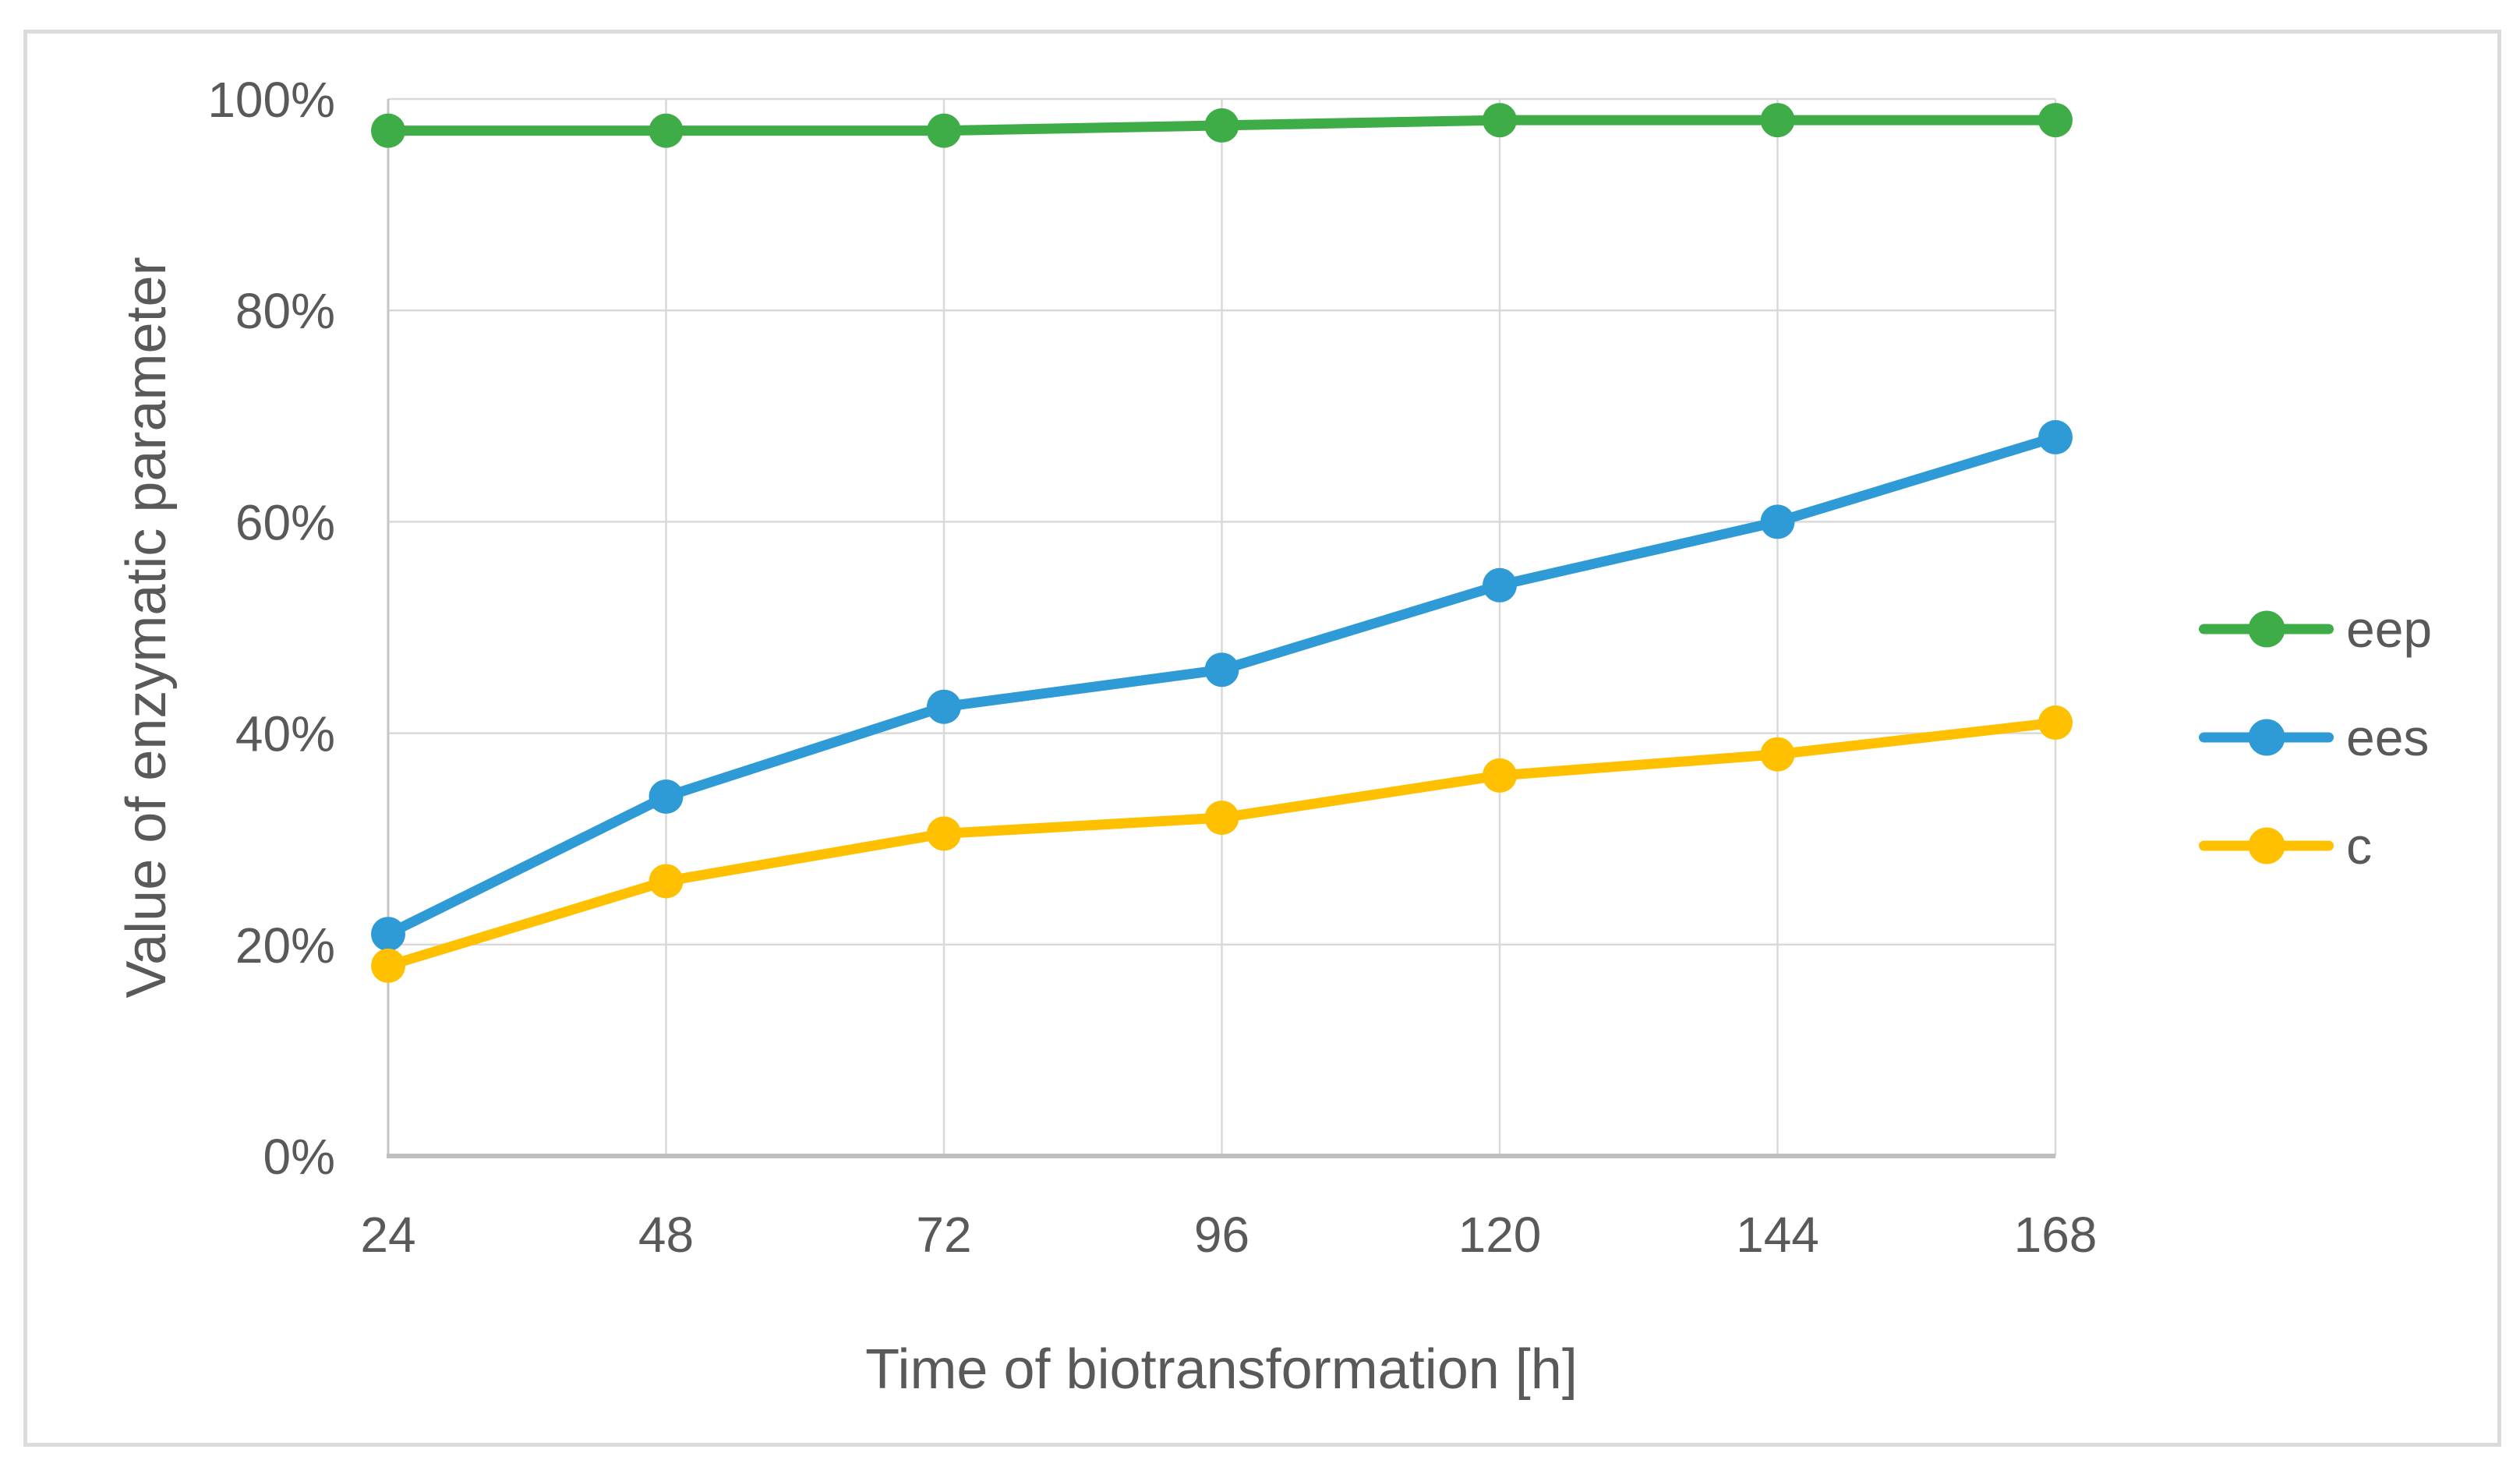  What do you see at coordinates (147, 627) in the screenshot?
I see `y-axis-title: Value of enzymatic parameter` at bounding box center [147, 627].